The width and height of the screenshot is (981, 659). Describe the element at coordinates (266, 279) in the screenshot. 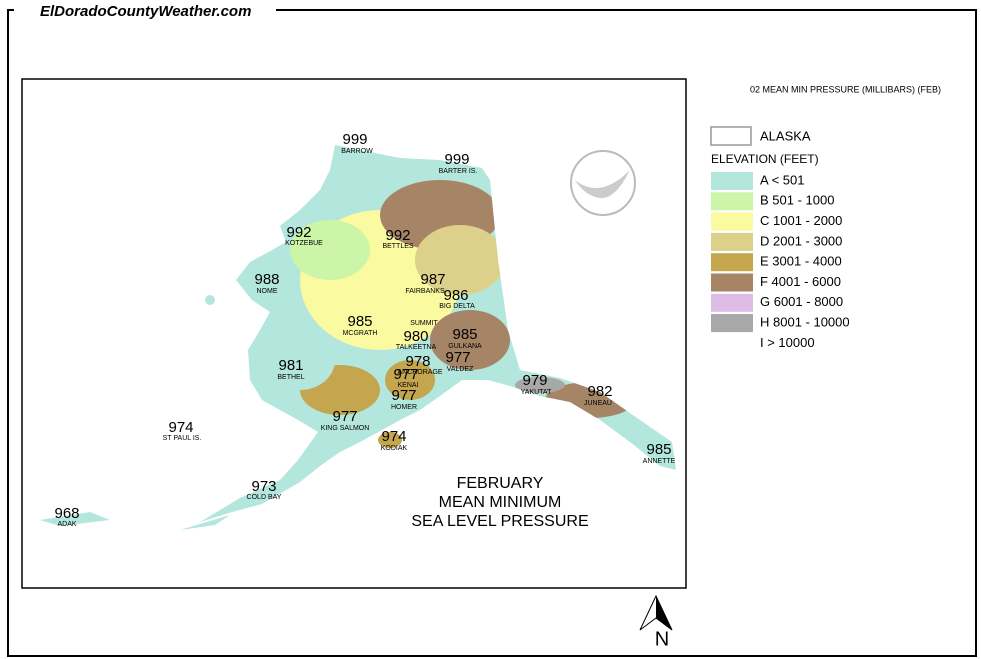

I see `station-value: 988` at that location.